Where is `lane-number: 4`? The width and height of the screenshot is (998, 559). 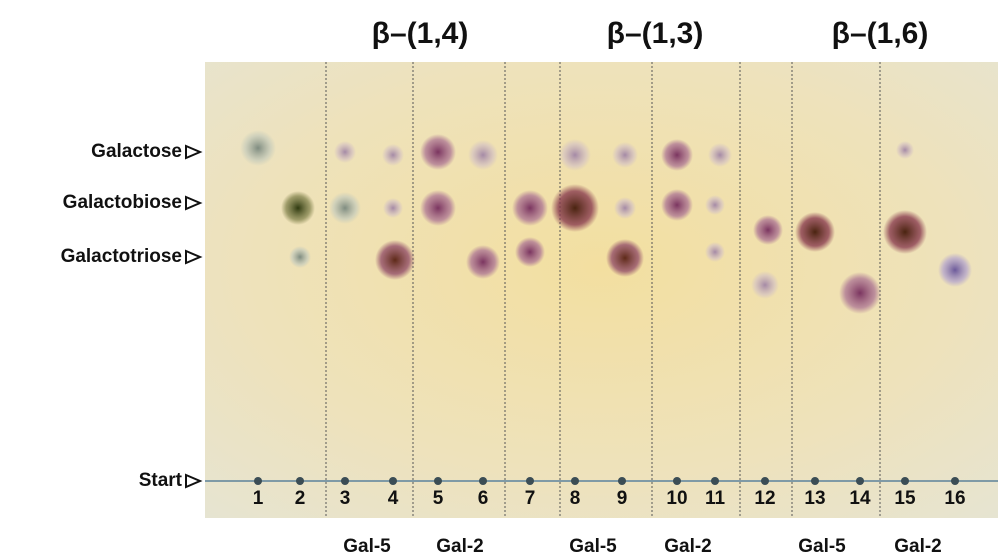 lane-number: 4 is located at coordinates (393, 498).